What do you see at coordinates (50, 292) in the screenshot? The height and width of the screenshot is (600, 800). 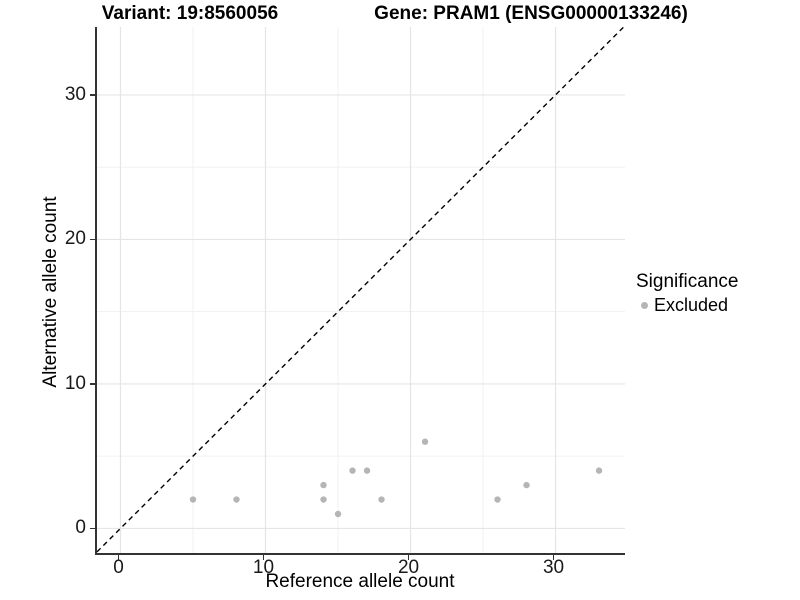 I see `y-axis-title: Alternative allele count` at bounding box center [50, 292].